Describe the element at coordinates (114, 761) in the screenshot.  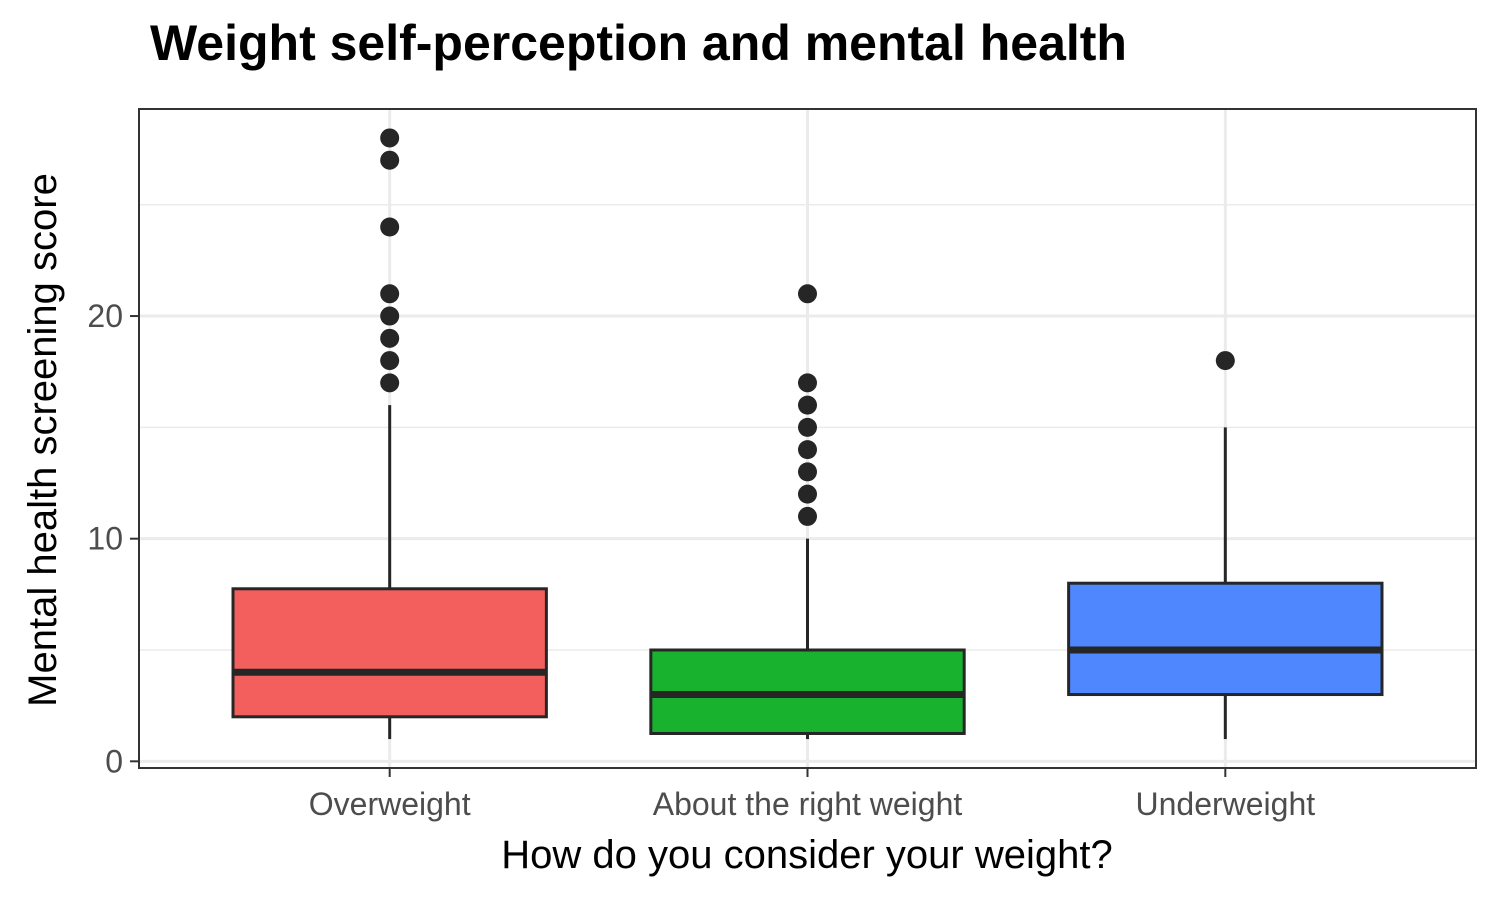
I see `y-tick-label: 0` at that location.